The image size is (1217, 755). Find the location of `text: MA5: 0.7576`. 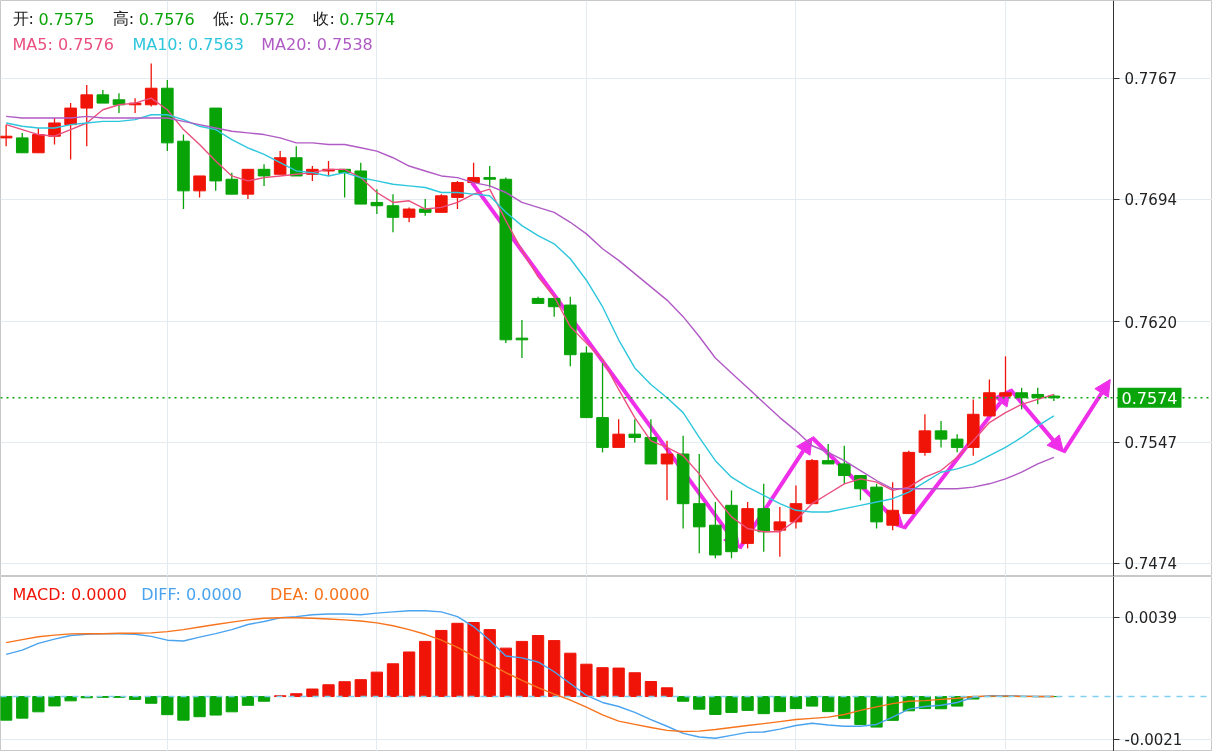

text: MA5: 0.7576 is located at coordinates (63, 44).